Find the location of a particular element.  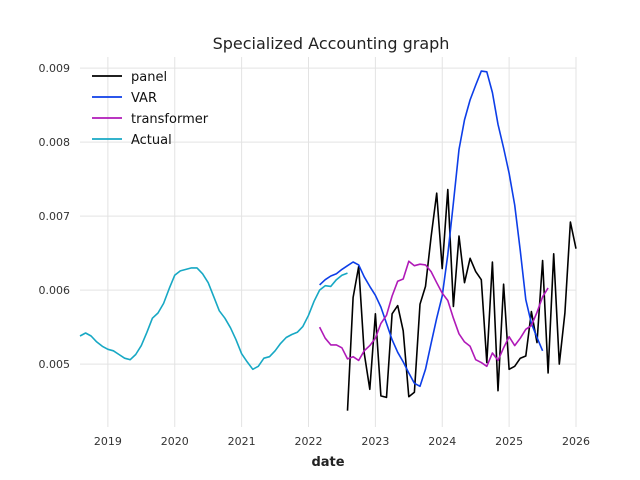

x-axis: 2019 2020 2021 2022 2023 2024 2025 2026 is located at coordinates (342, 441).